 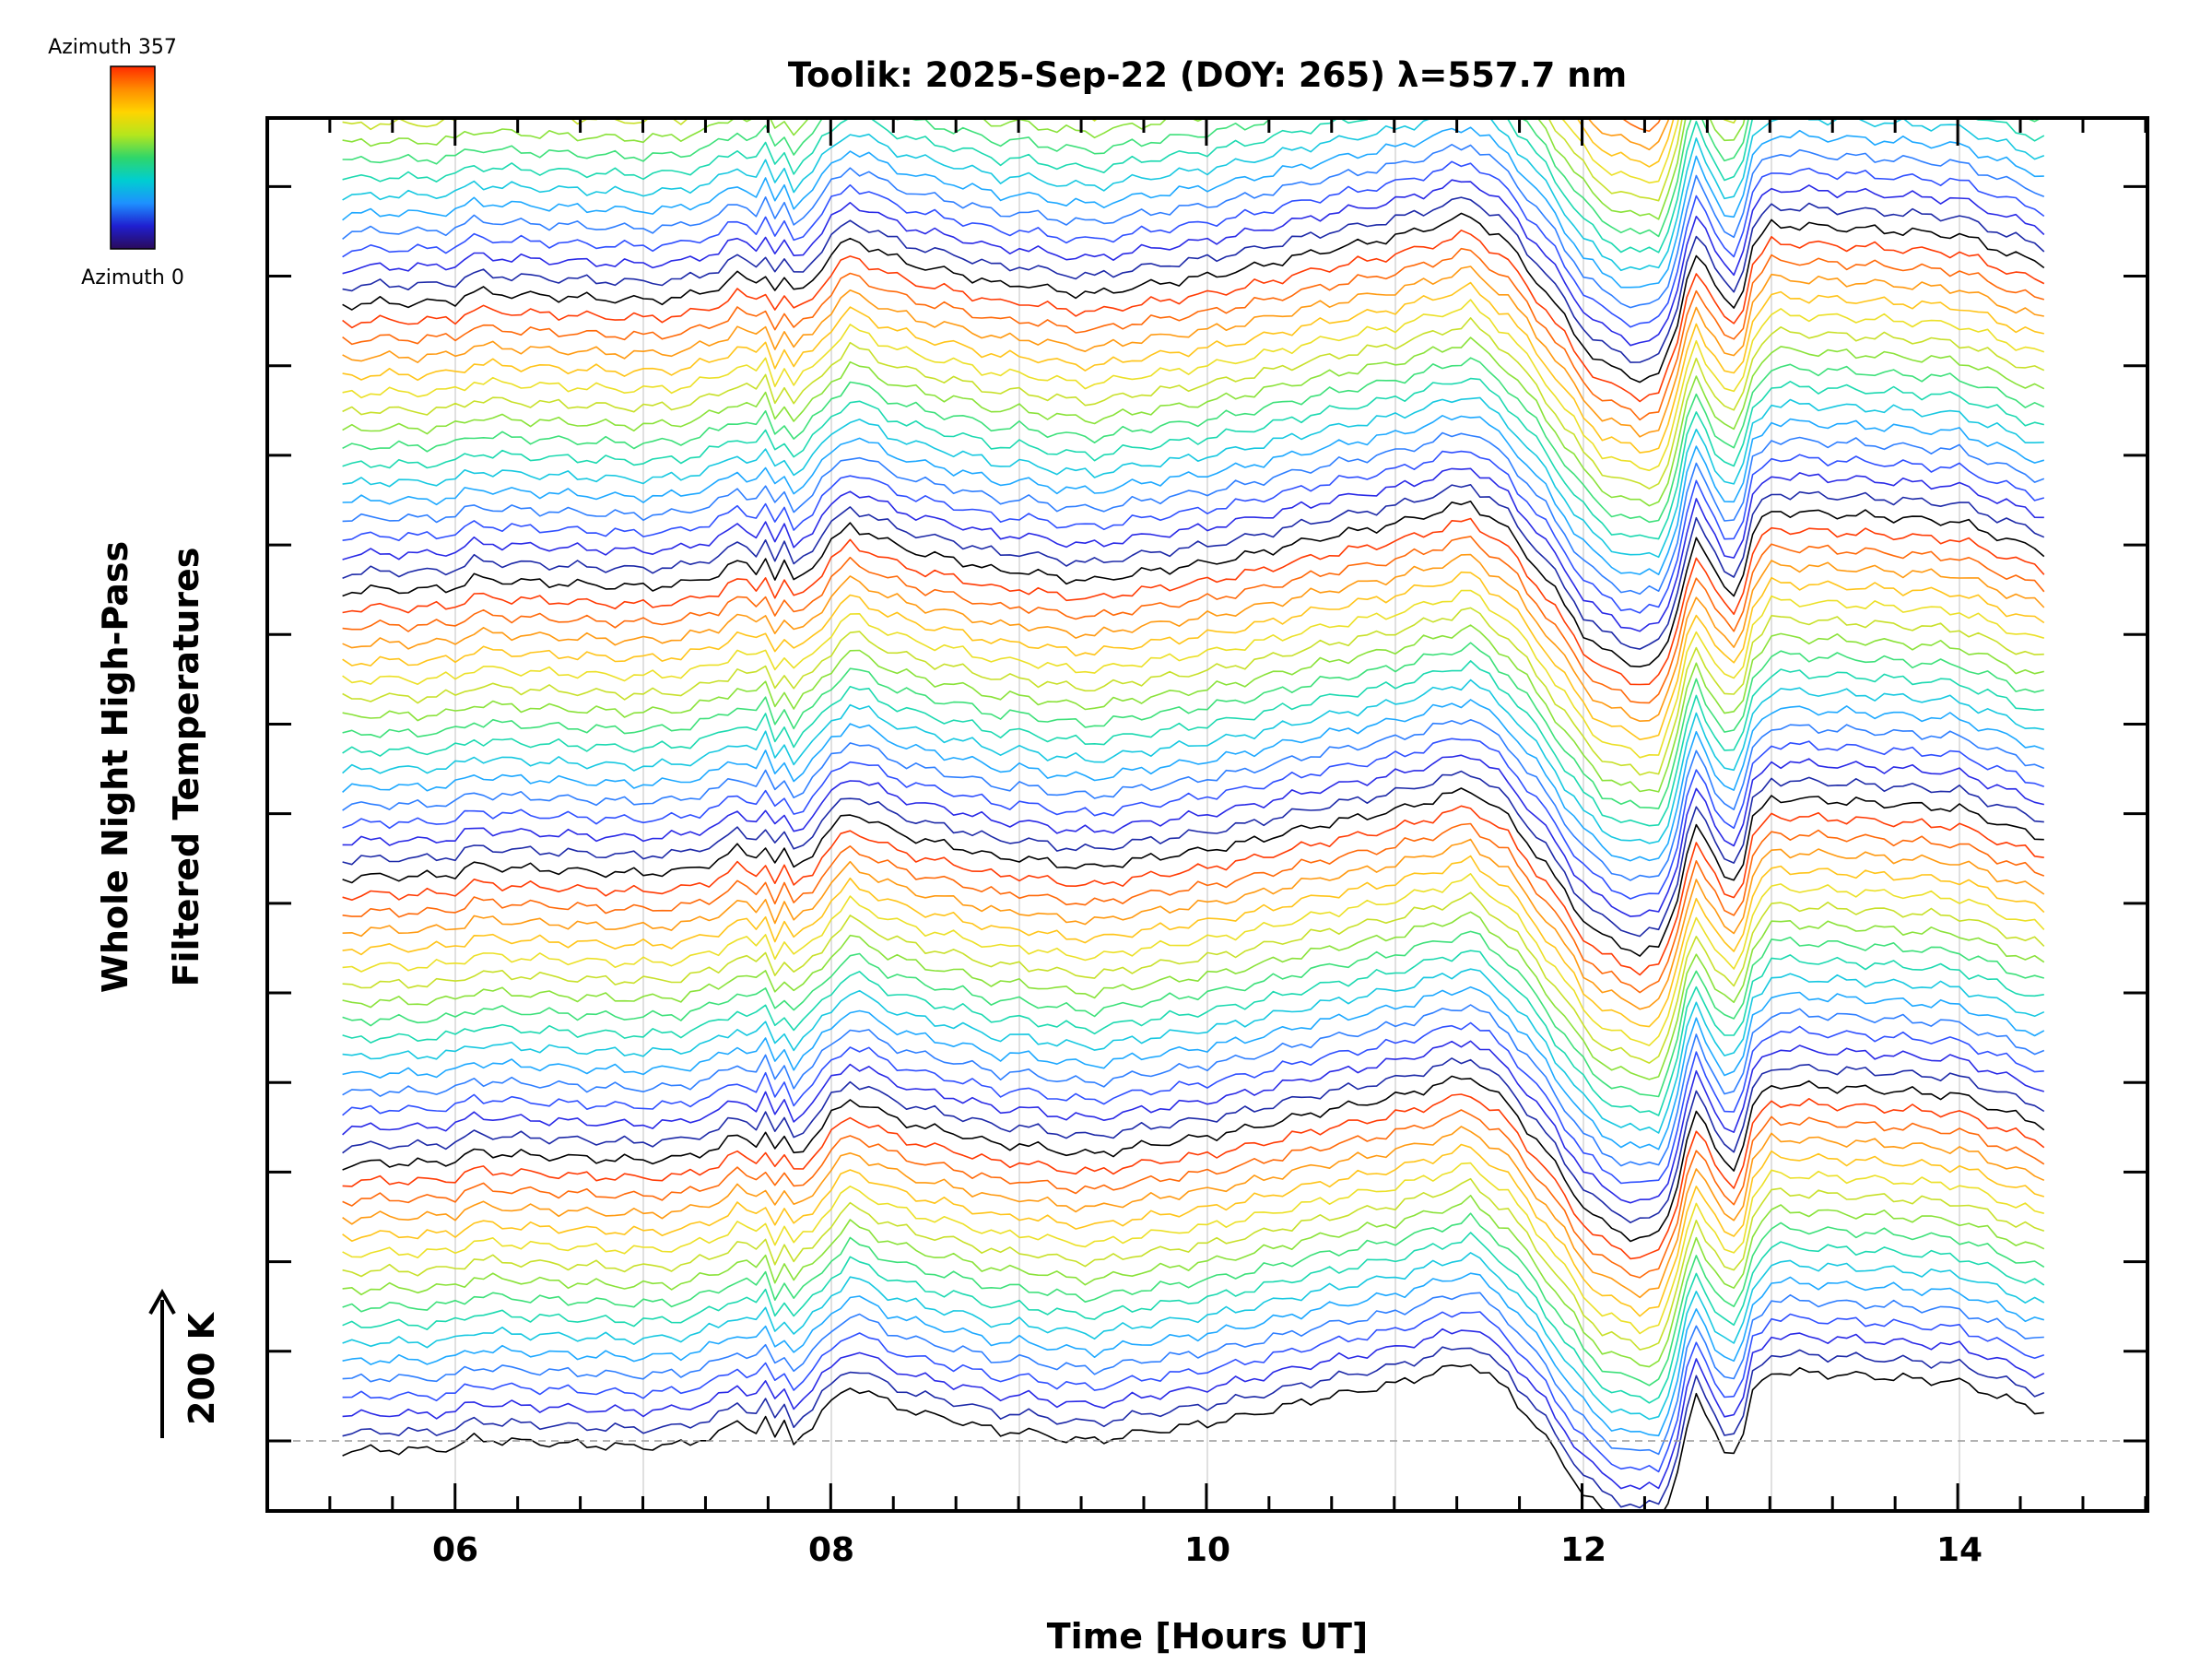 I want to click on x-tick-label-3: 12, so click(x=1583, y=1550).